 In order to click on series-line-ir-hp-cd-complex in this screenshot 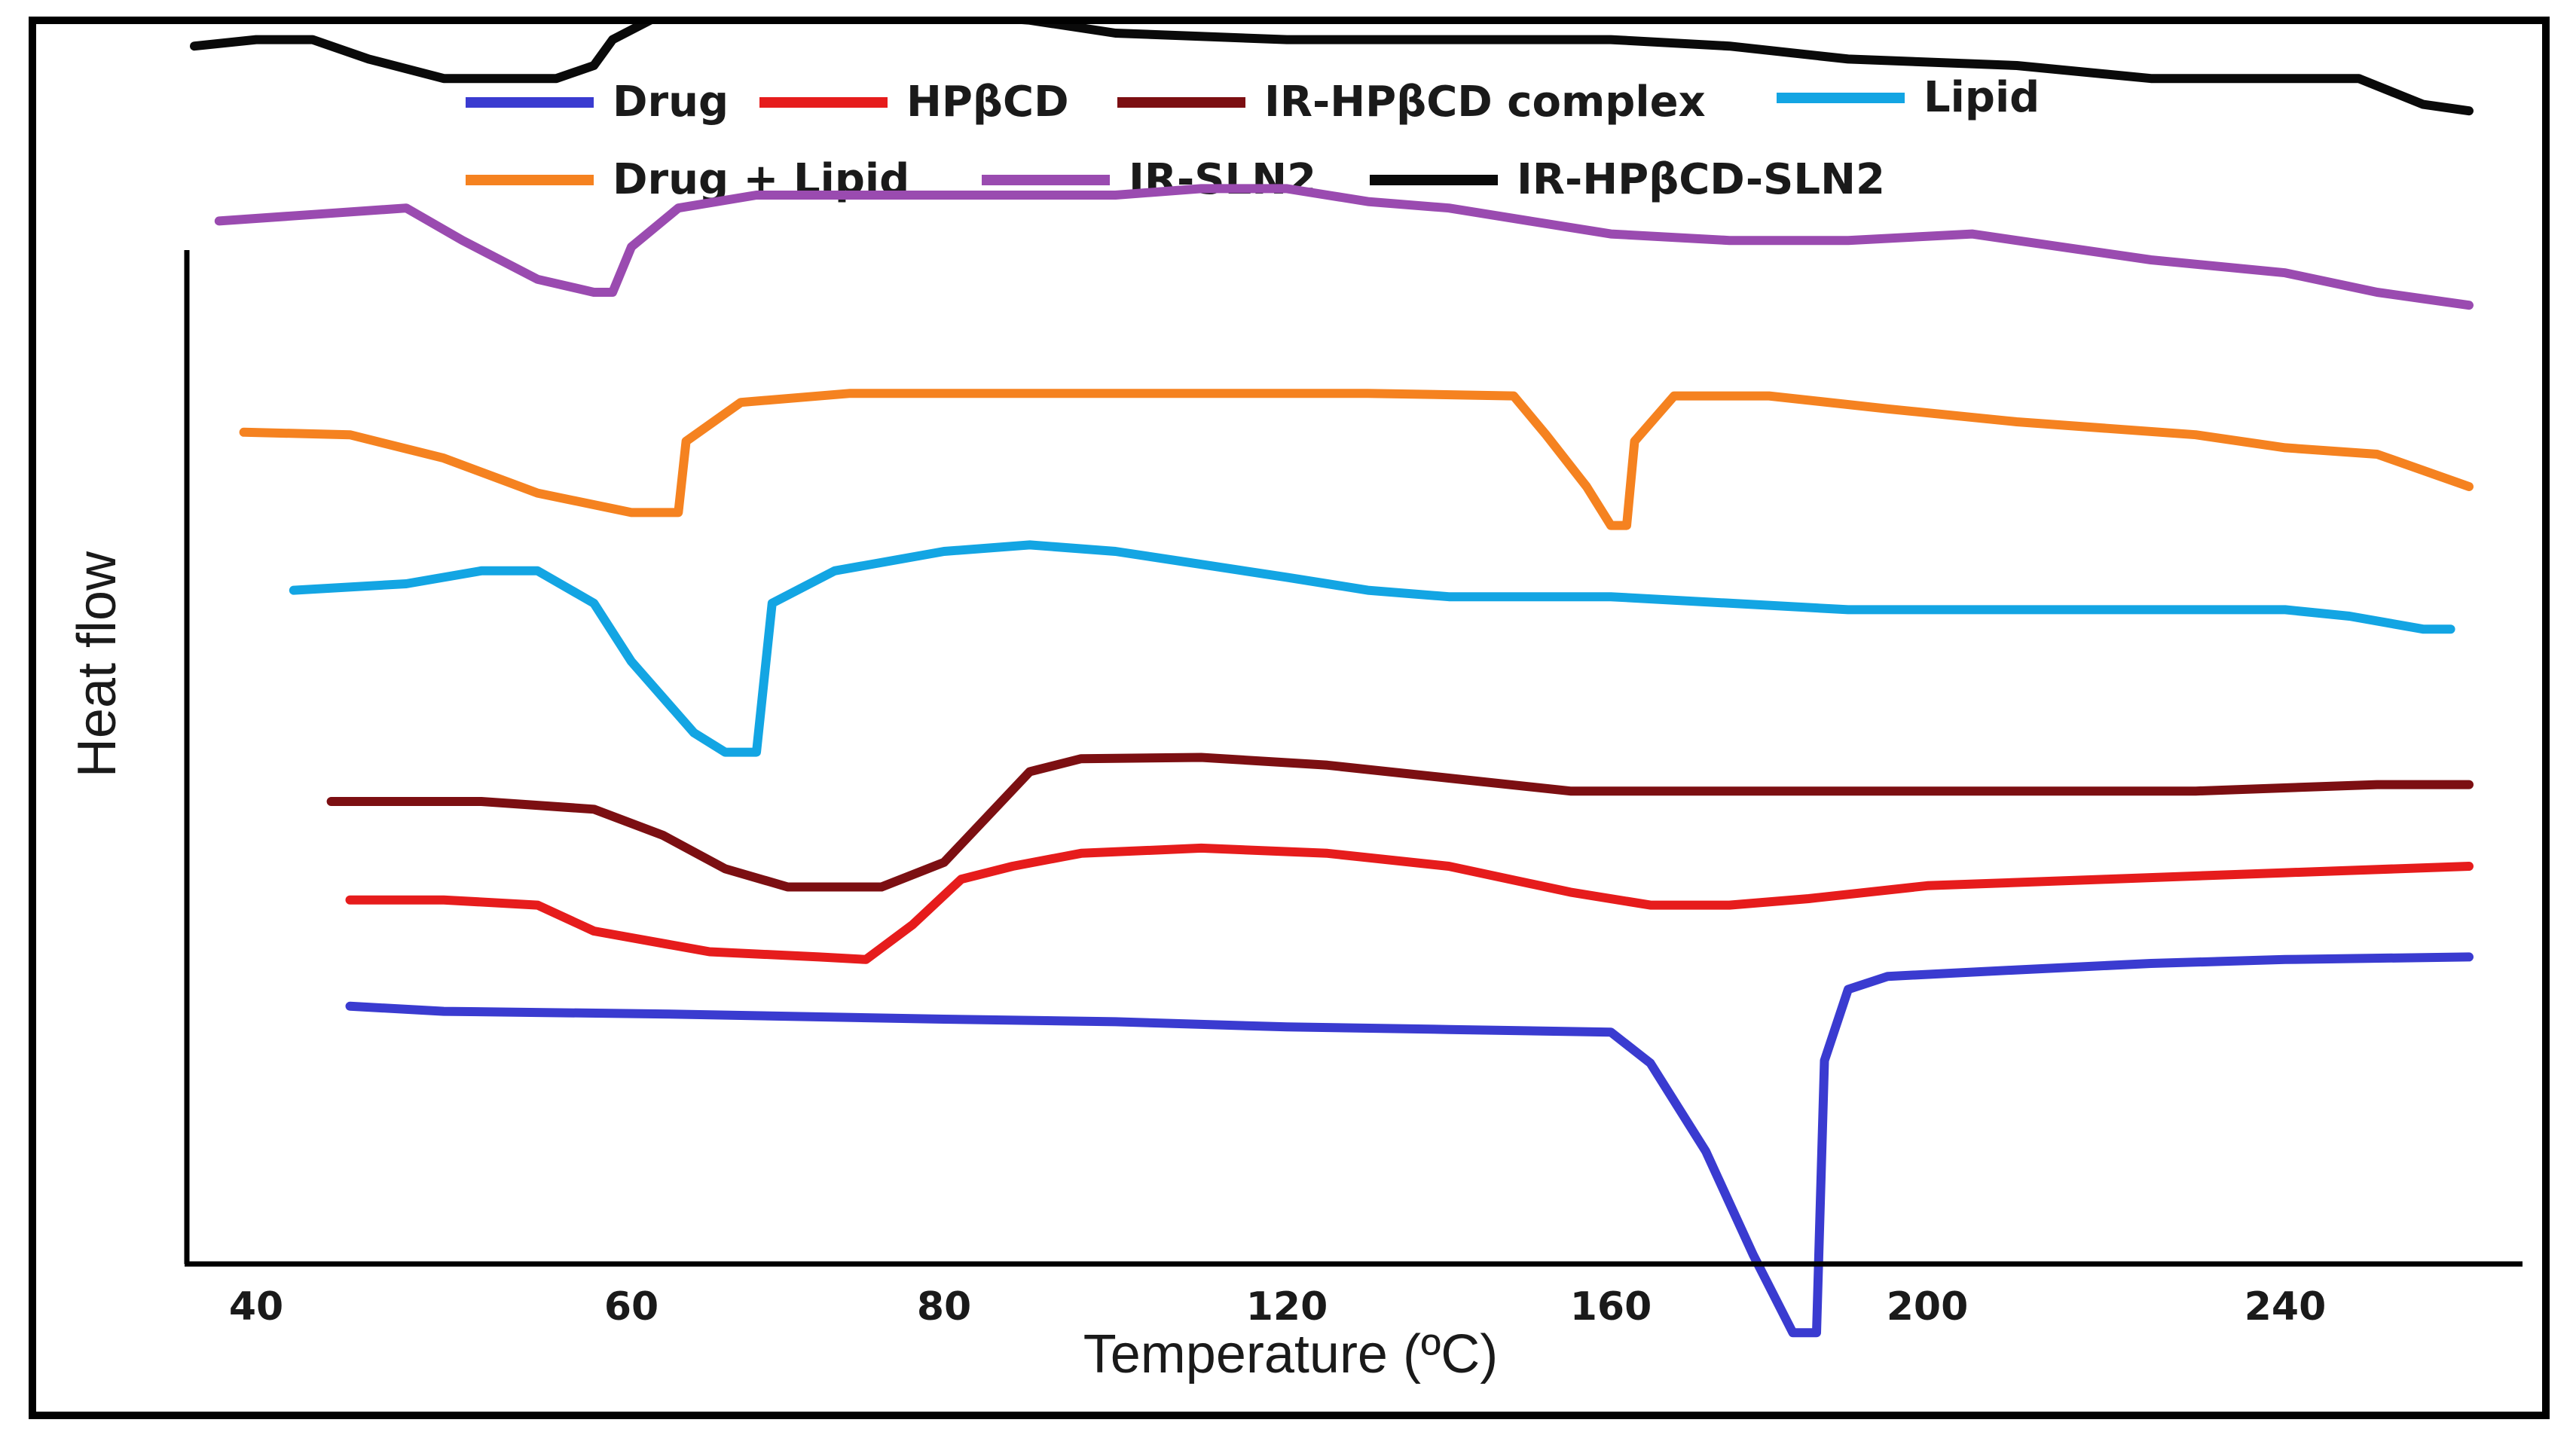, I will do `click(1400, 822)`.